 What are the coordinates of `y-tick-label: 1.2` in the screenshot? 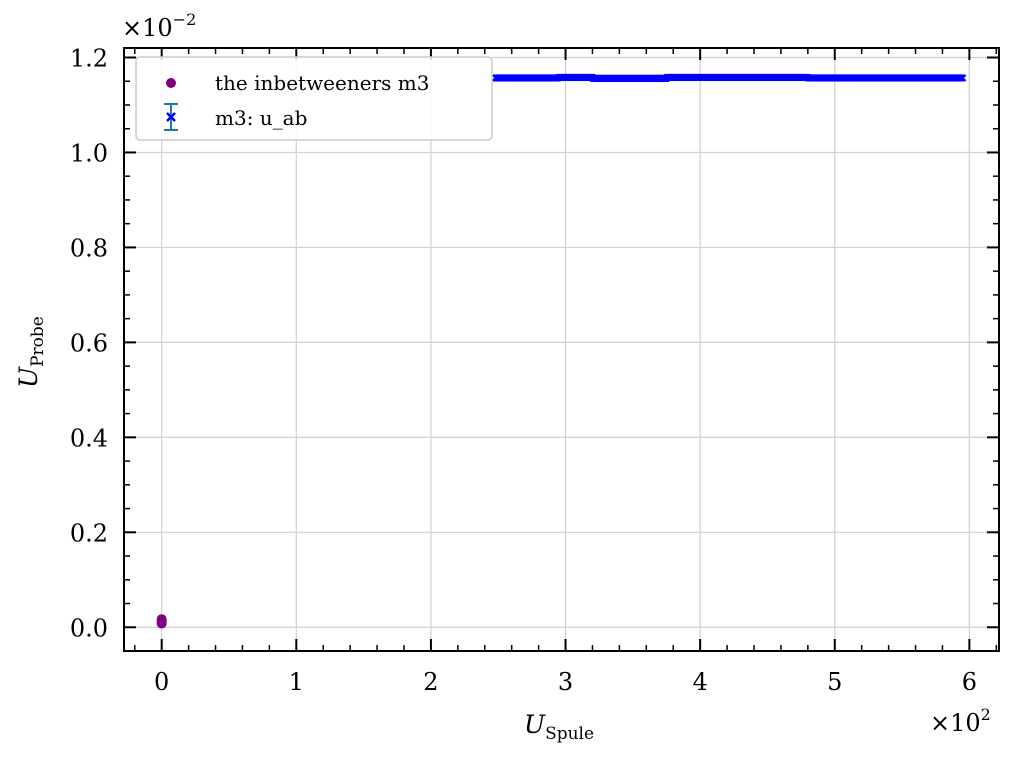 It's located at (89, 58).